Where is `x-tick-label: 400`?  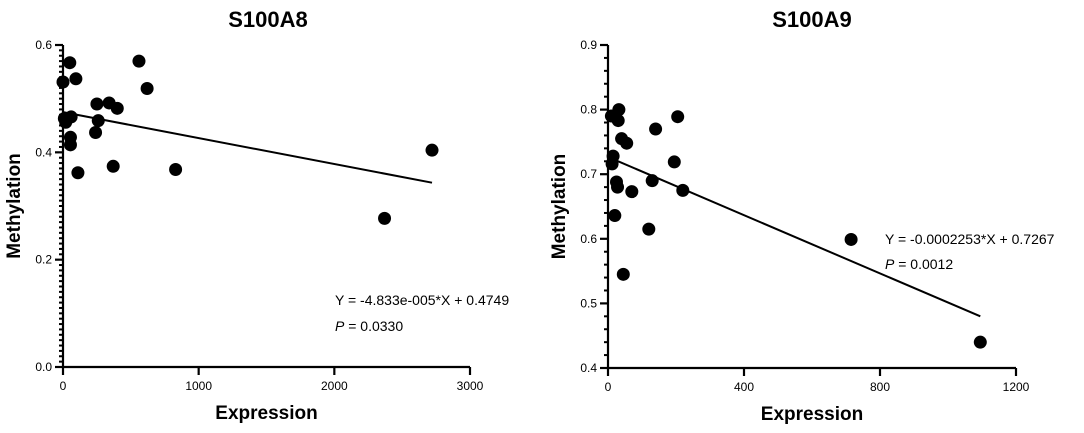
x-tick-label: 400 is located at coordinates (744, 387).